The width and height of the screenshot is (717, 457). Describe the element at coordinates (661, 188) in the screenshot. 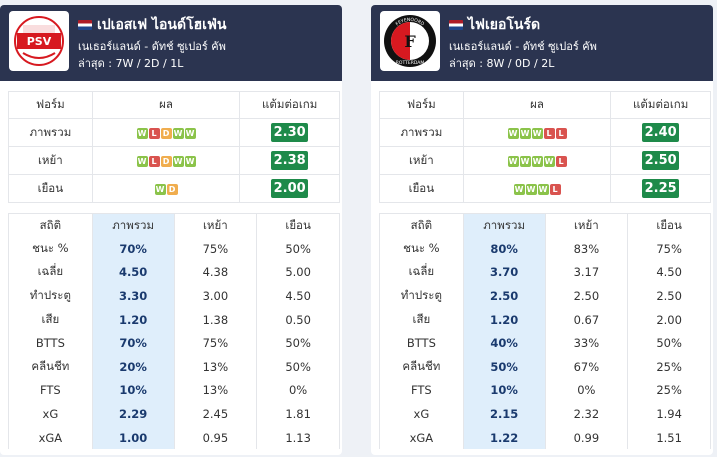

I see `ppg-badge: 2.25` at that location.